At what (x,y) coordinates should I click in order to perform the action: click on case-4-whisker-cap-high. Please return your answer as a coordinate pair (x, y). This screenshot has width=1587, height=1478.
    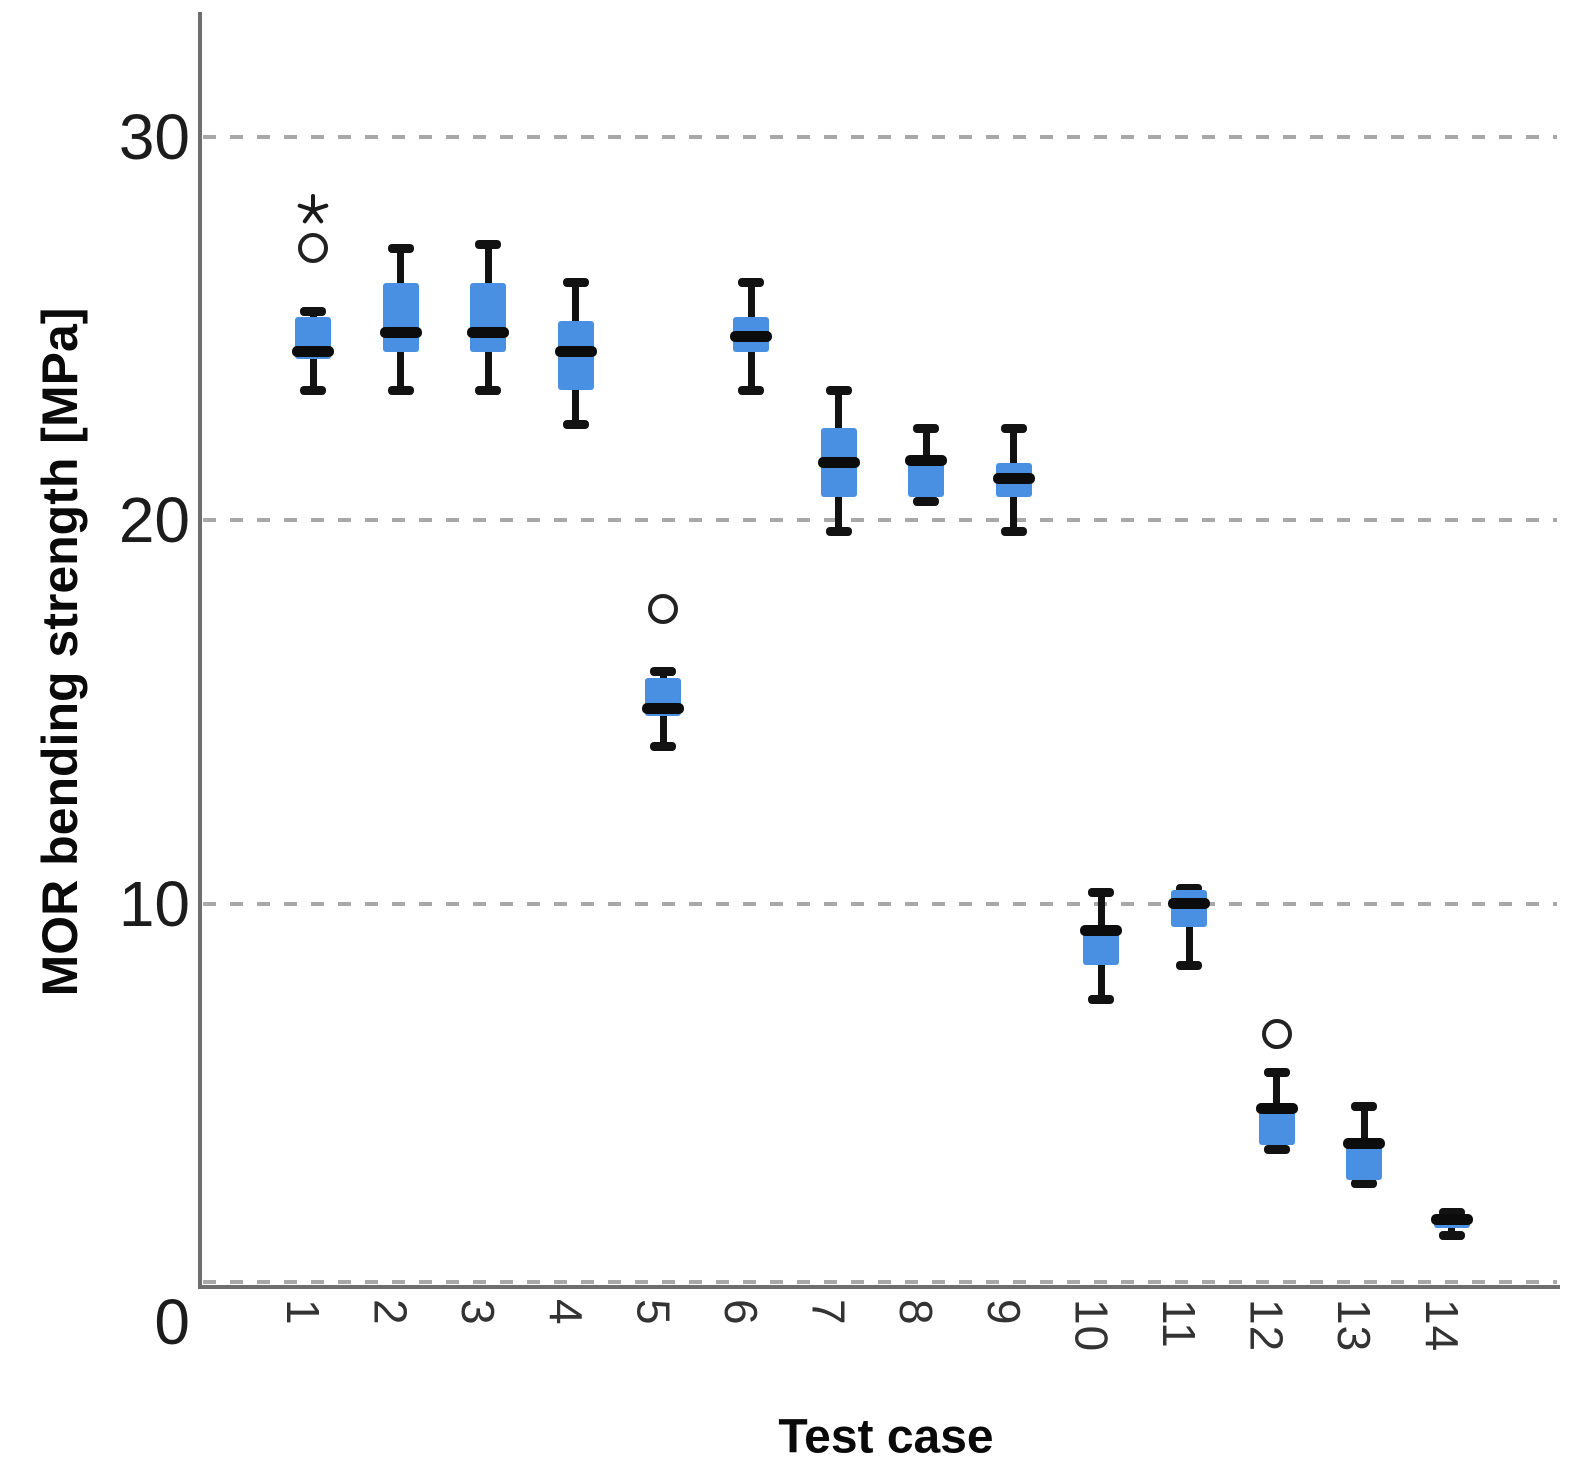
    Looking at the image, I should click on (575, 283).